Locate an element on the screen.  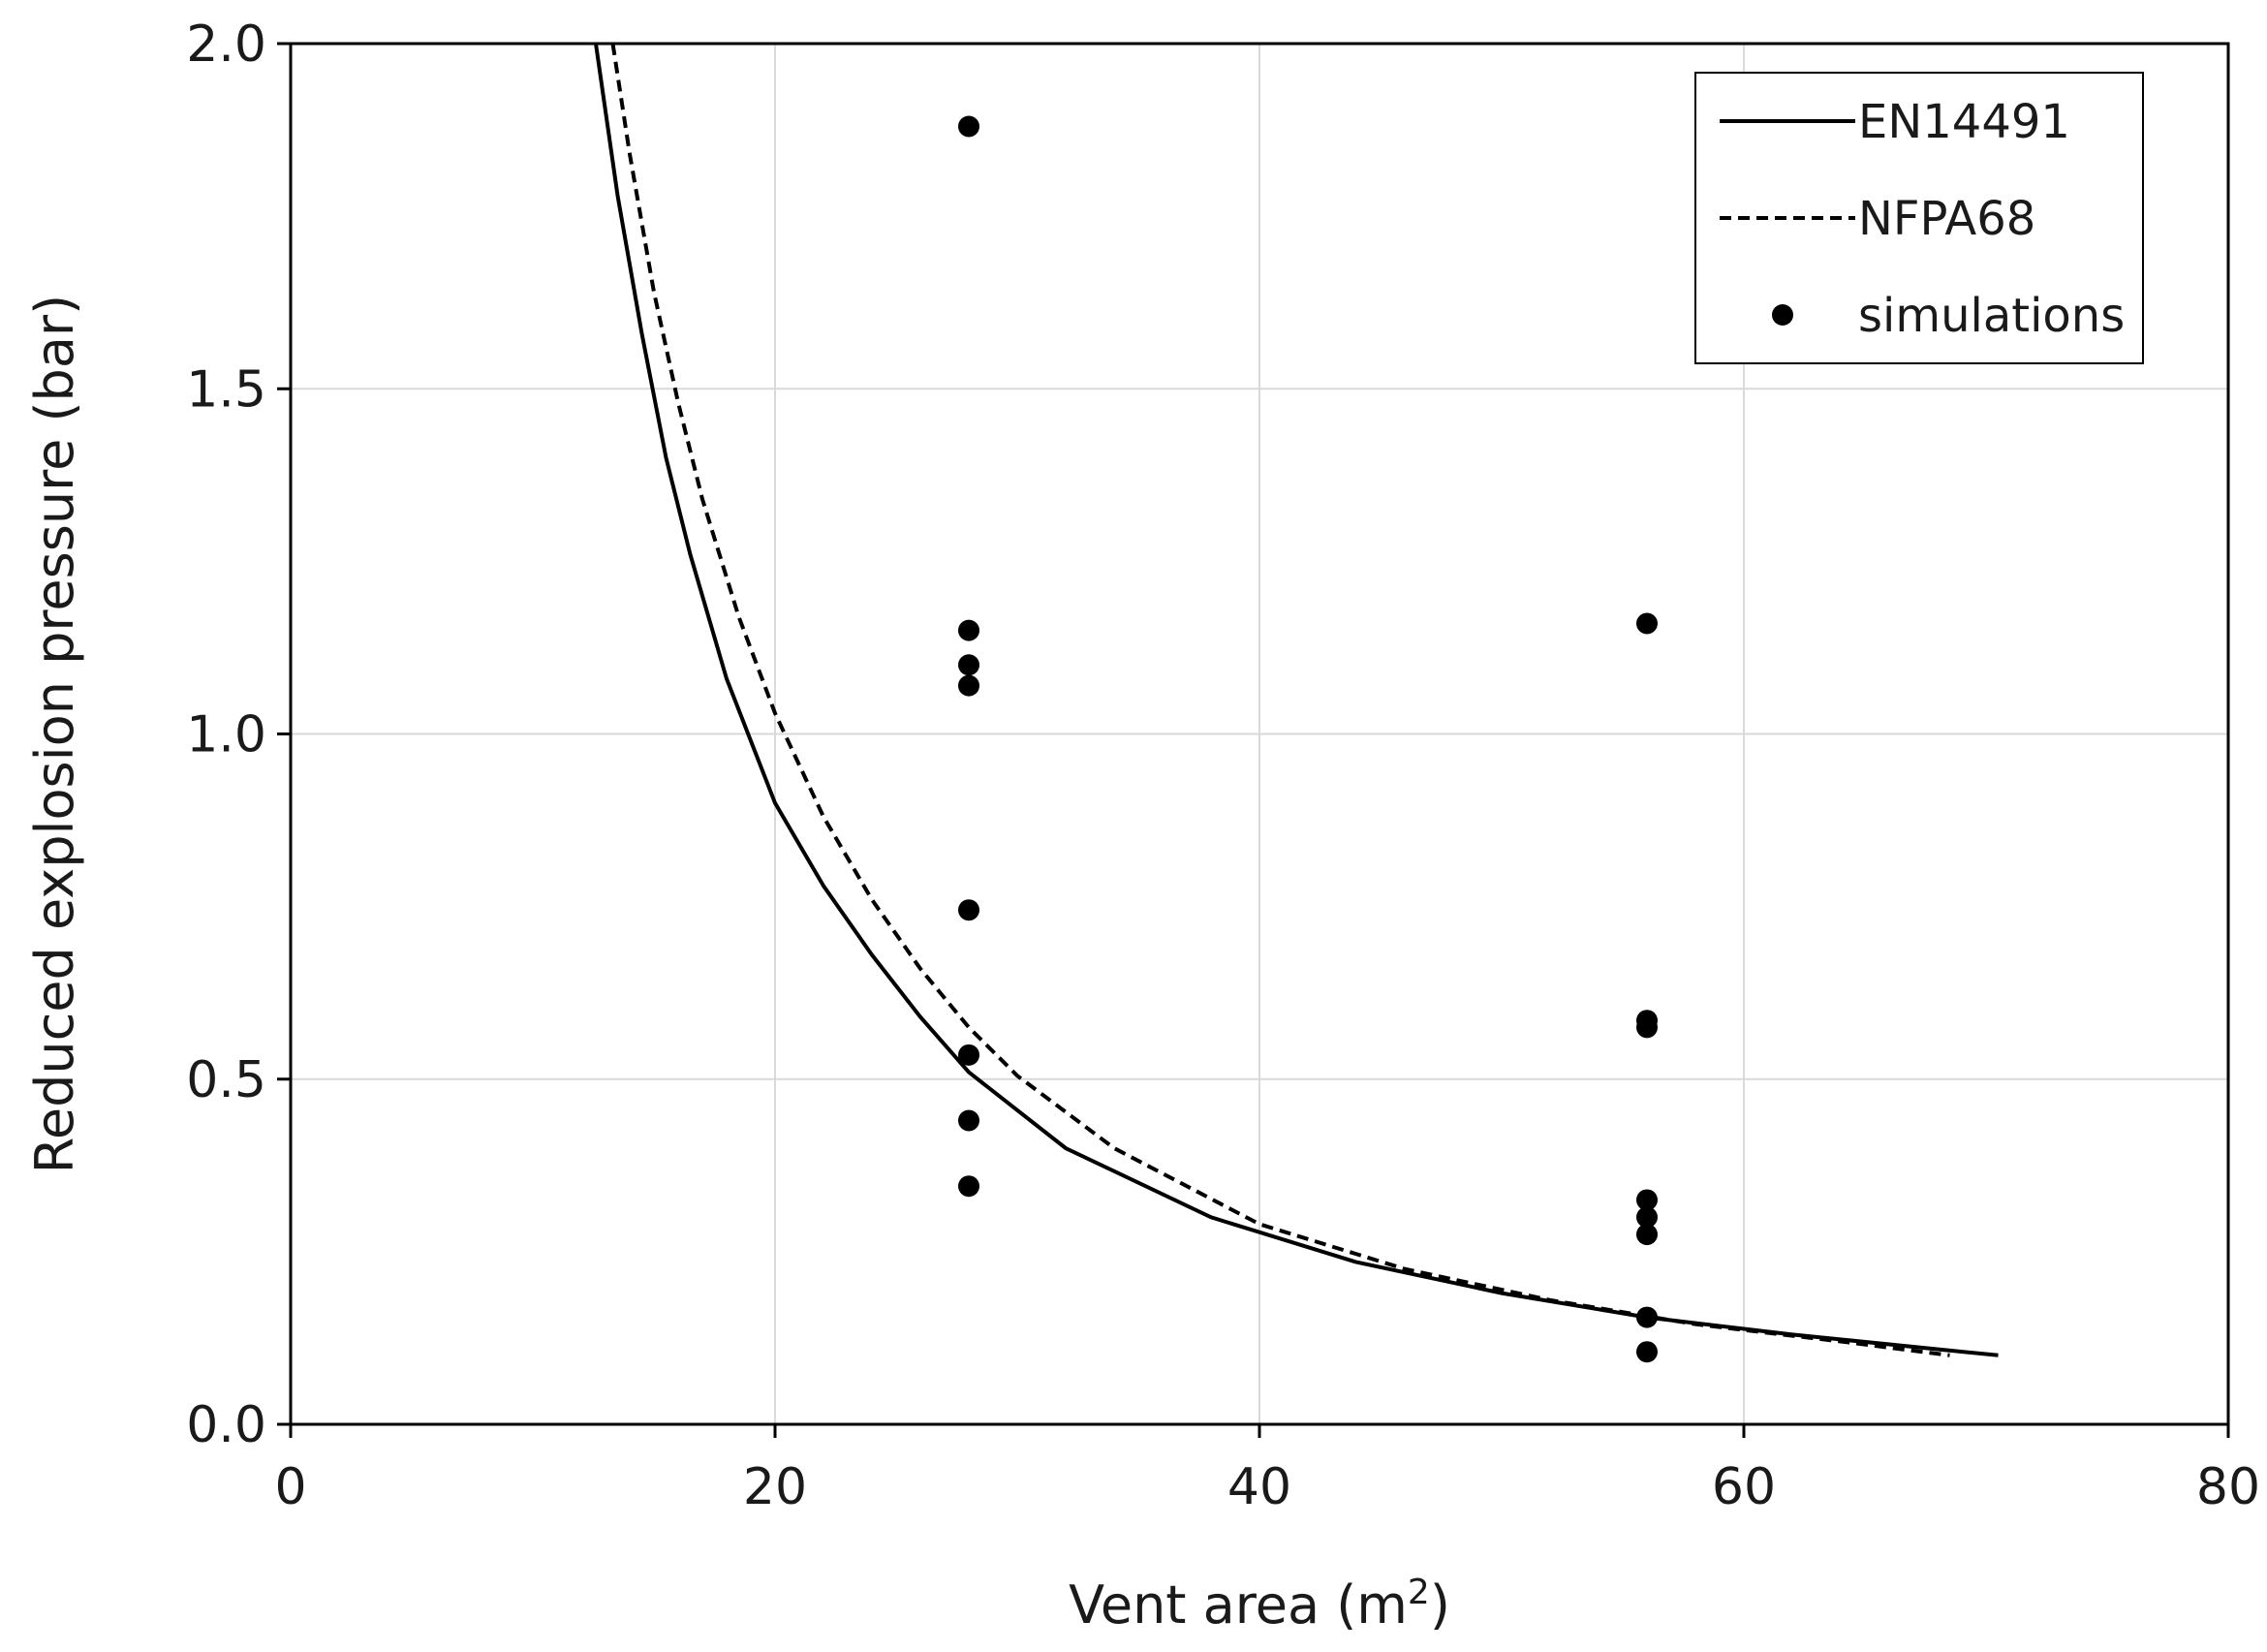
y-tick-label: 0.5 is located at coordinates (226, 1080).